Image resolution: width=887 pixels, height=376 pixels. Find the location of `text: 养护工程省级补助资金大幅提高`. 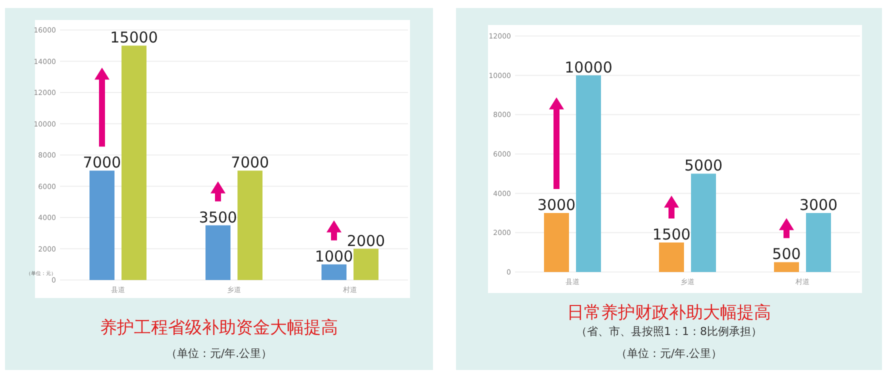

text: 养护工程省级补助资金大幅提高 is located at coordinates (219, 328).